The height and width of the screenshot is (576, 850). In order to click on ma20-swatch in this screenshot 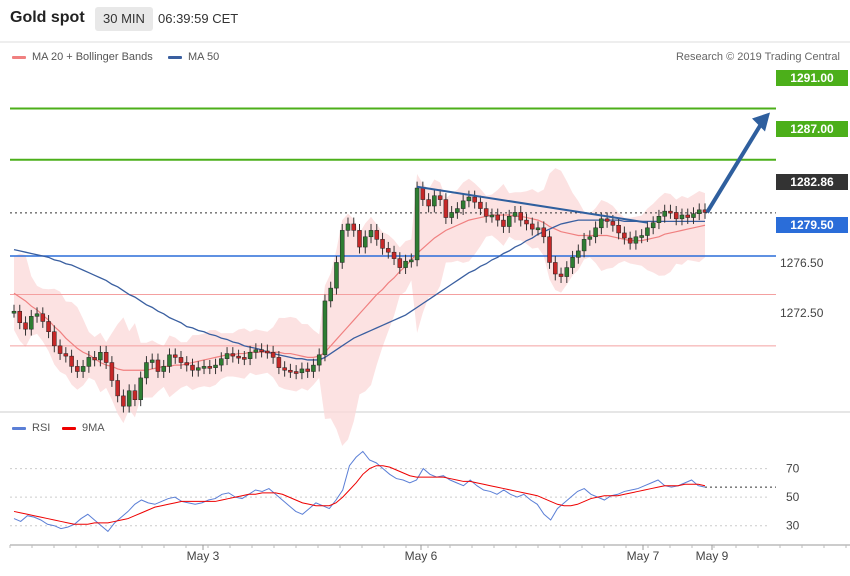, I will do `click(19, 57)`.